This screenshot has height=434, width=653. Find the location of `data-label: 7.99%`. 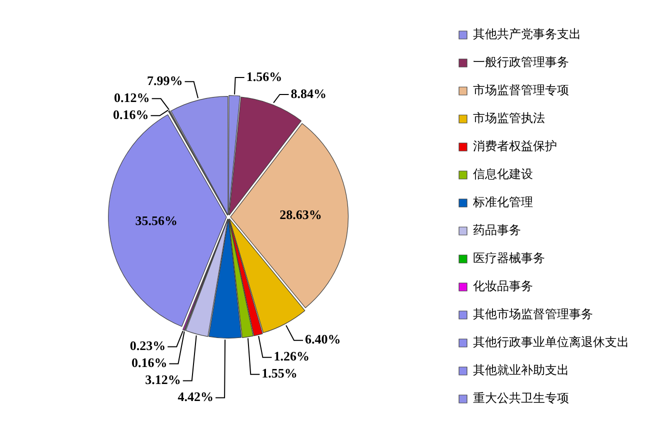

data-label: 7.99% is located at coordinates (165, 80).